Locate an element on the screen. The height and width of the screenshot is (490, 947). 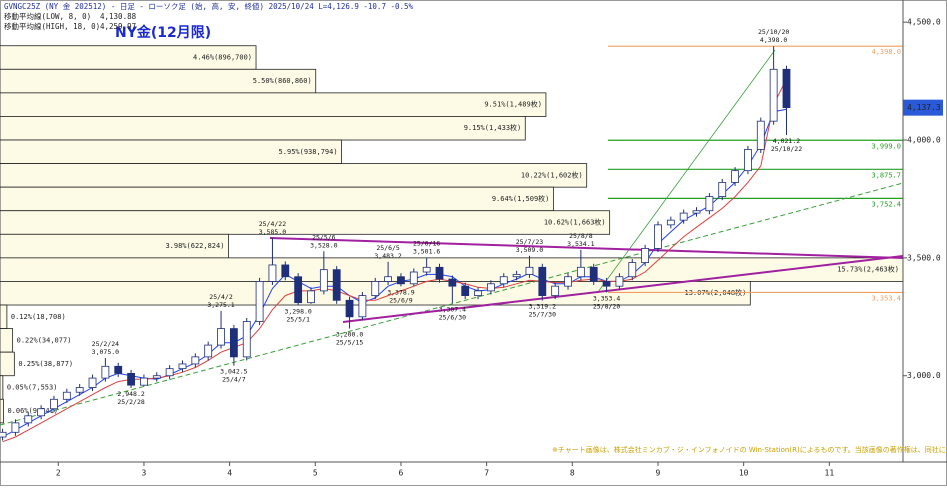
annotation-date: 25/6/16 is located at coordinates (426, 243).